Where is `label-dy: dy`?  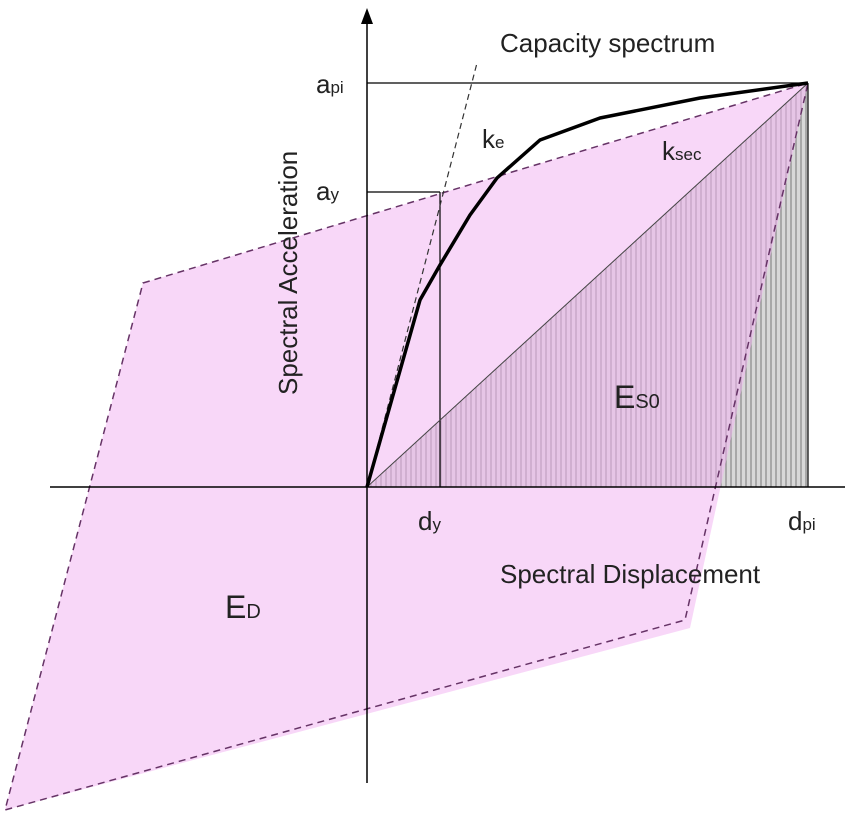 label-dy: dy is located at coordinates (429, 521).